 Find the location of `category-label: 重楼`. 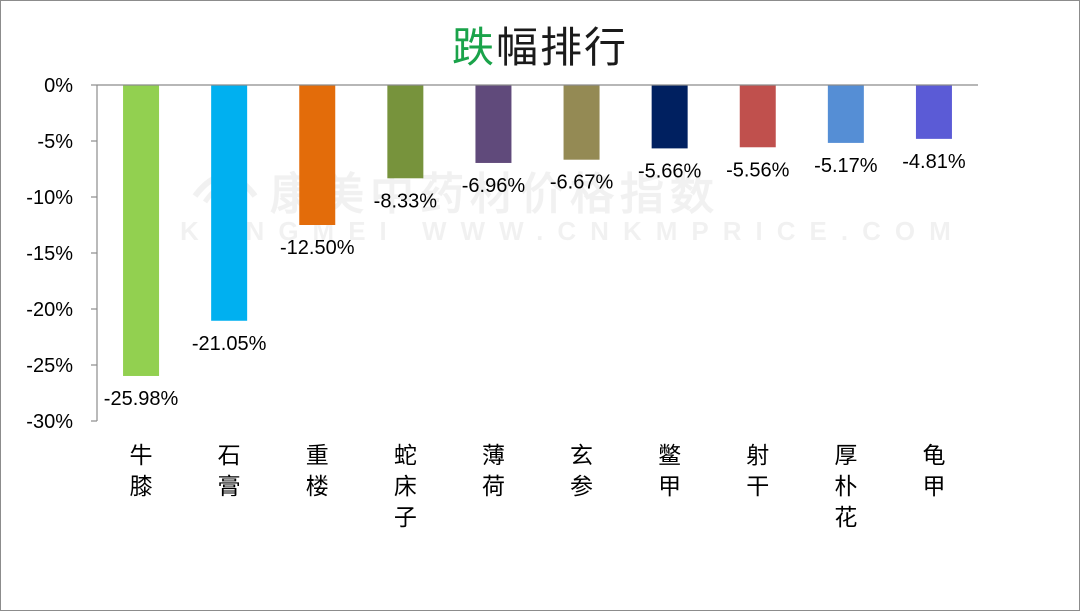

category-label: 重楼 is located at coordinates (317, 471).